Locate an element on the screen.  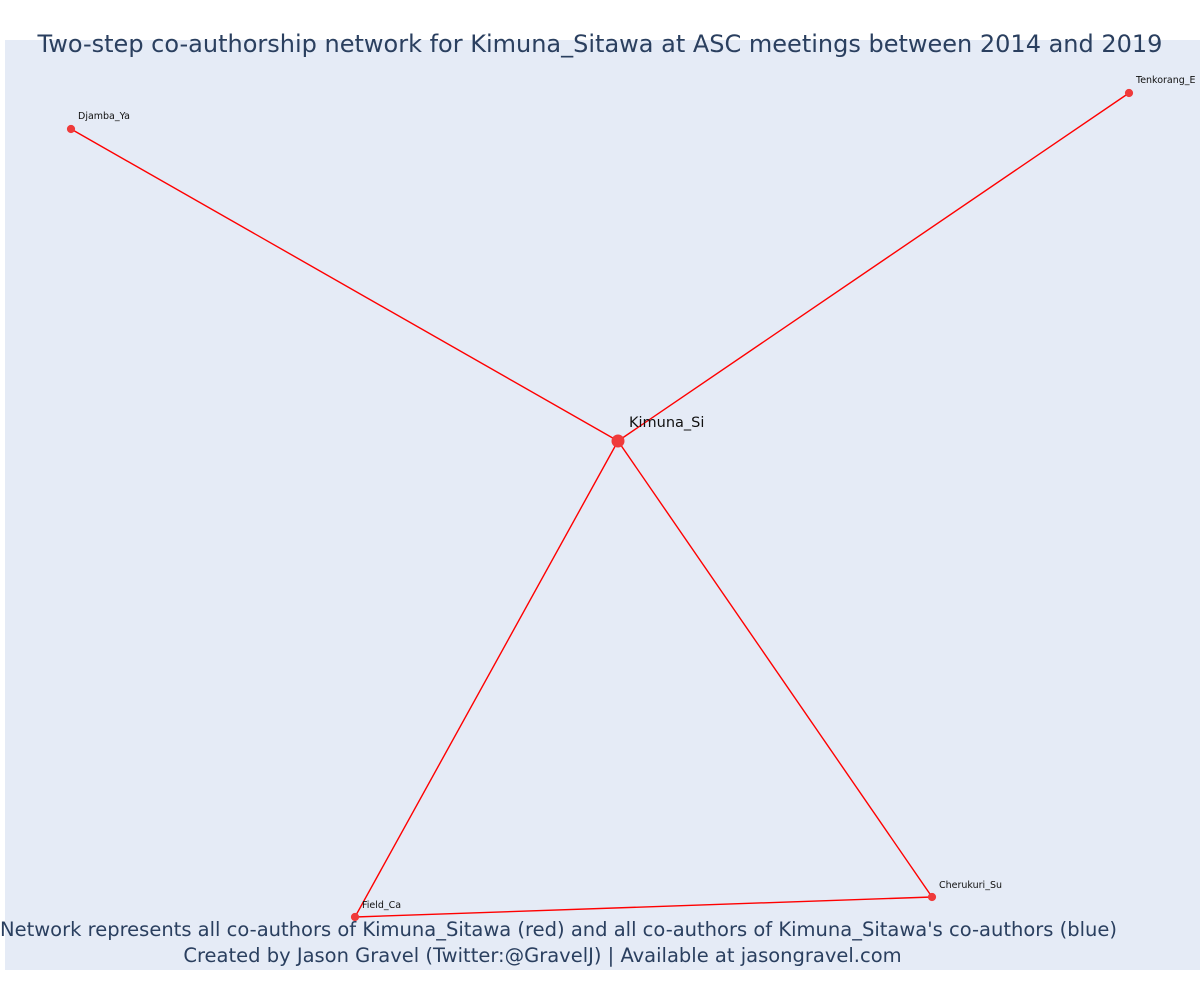
node-label-Kimuna_Si: Kimuna_Si is located at coordinates (666, 423).